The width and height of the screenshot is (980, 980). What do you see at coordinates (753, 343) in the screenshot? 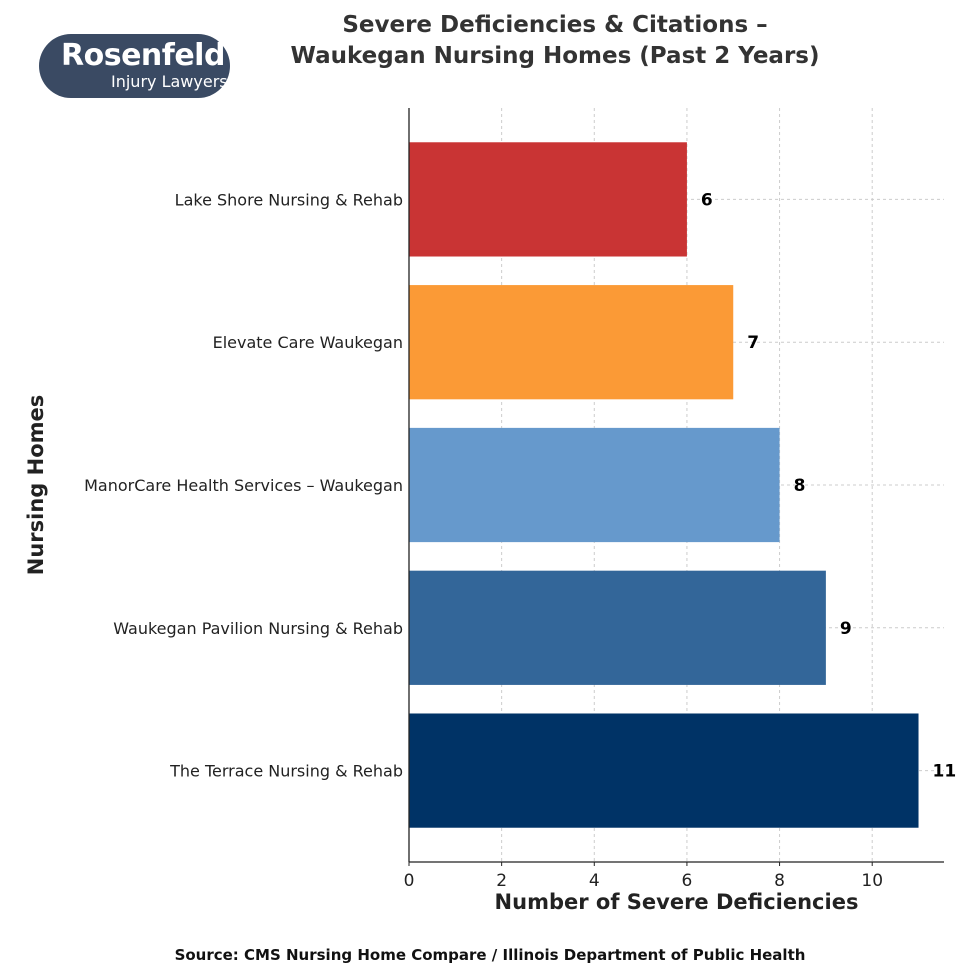
I see `bar-value-label: 7` at bounding box center [753, 343].